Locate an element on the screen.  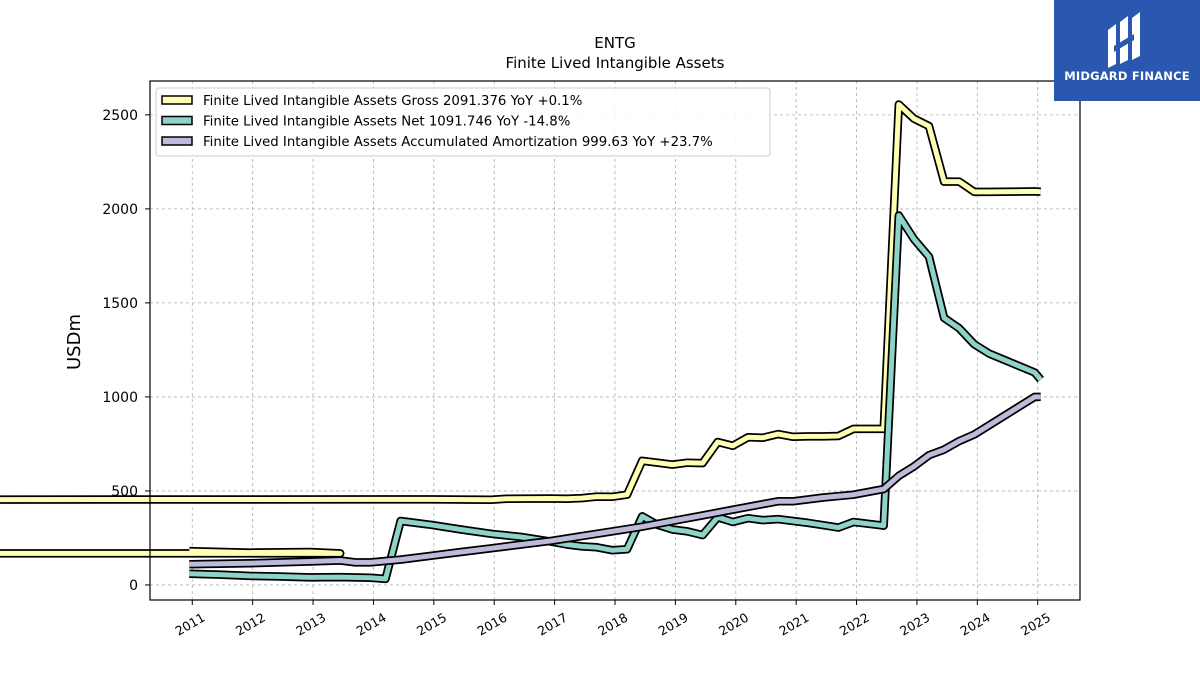
x-tick-label: 2016 is located at coordinates (491, 624).